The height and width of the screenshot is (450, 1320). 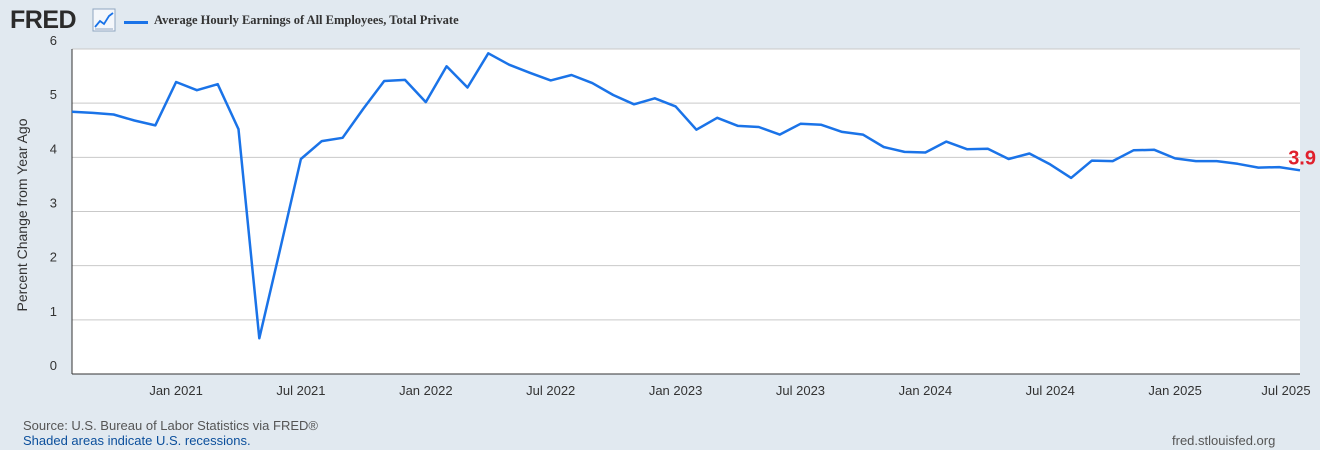 What do you see at coordinates (1175, 390) in the screenshot?
I see `x-tick-label: Jan 2025` at bounding box center [1175, 390].